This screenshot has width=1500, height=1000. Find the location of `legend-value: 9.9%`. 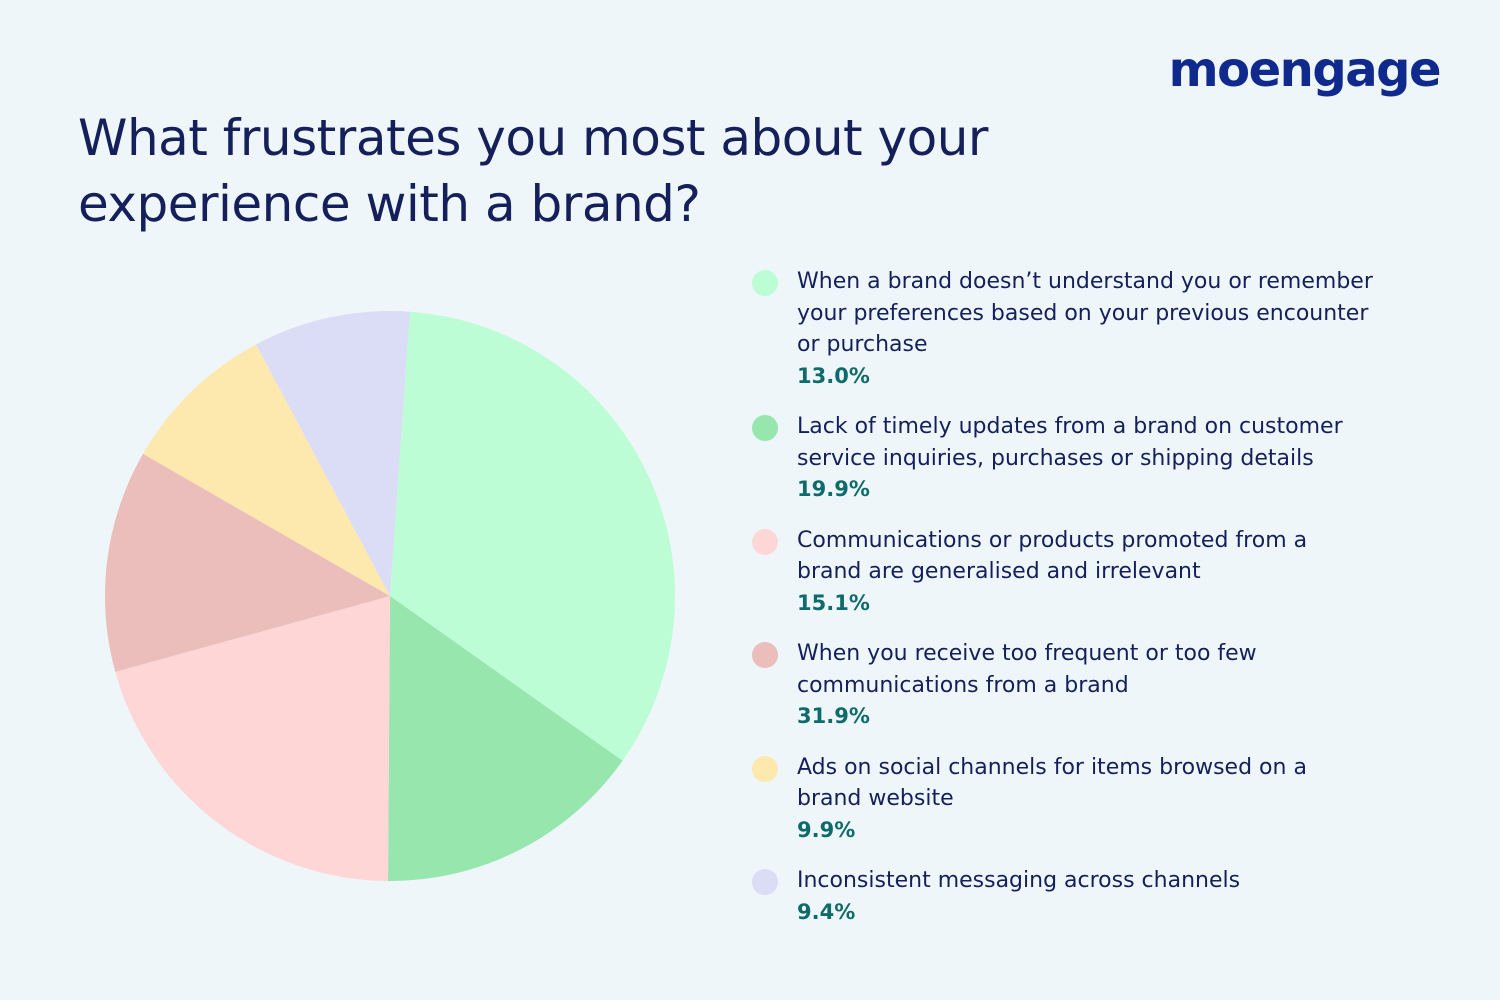

legend-value: 9.9% is located at coordinates (826, 829).